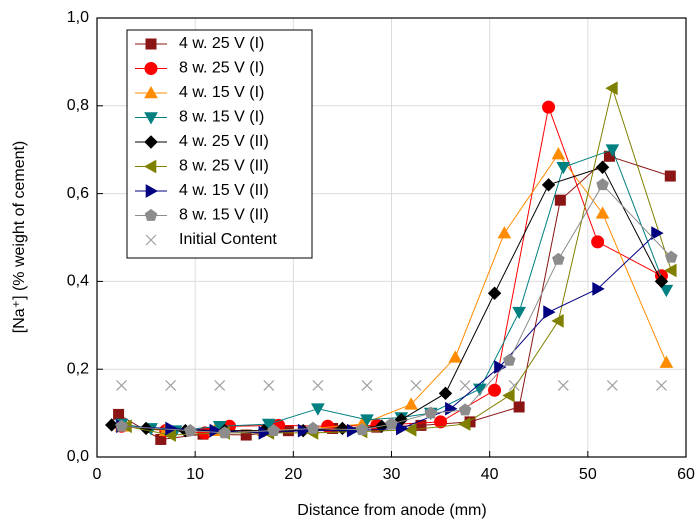  I want to click on y-tick-label: 0,8, so click(78, 105).